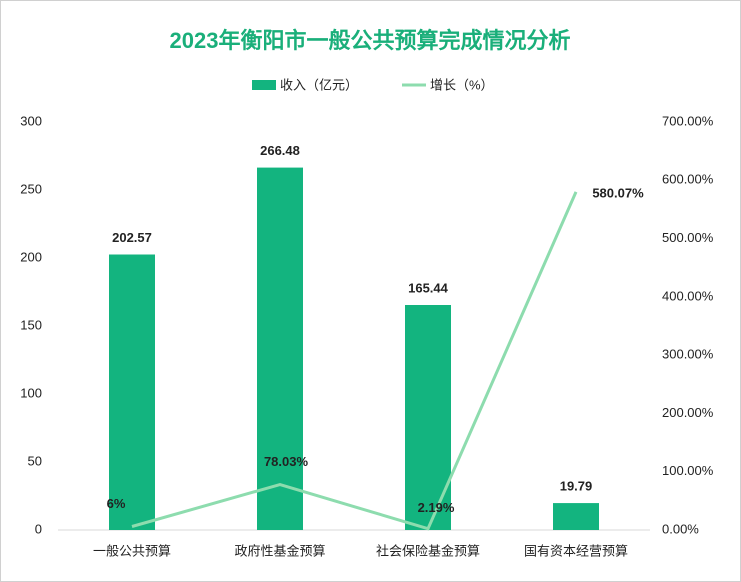 The width and height of the screenshot is (741, 582). What do you see at coordinates (462, 84) in the screenshot?
I see `legend-label: 增长（%）` at bounding box center [462, 84].